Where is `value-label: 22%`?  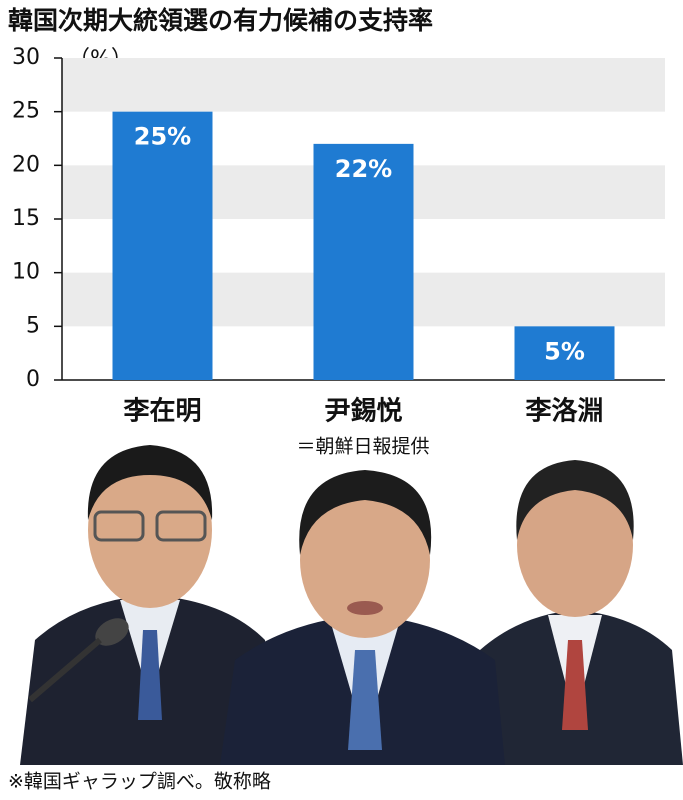
value-label: 22% is located at coordinates (363, 169).